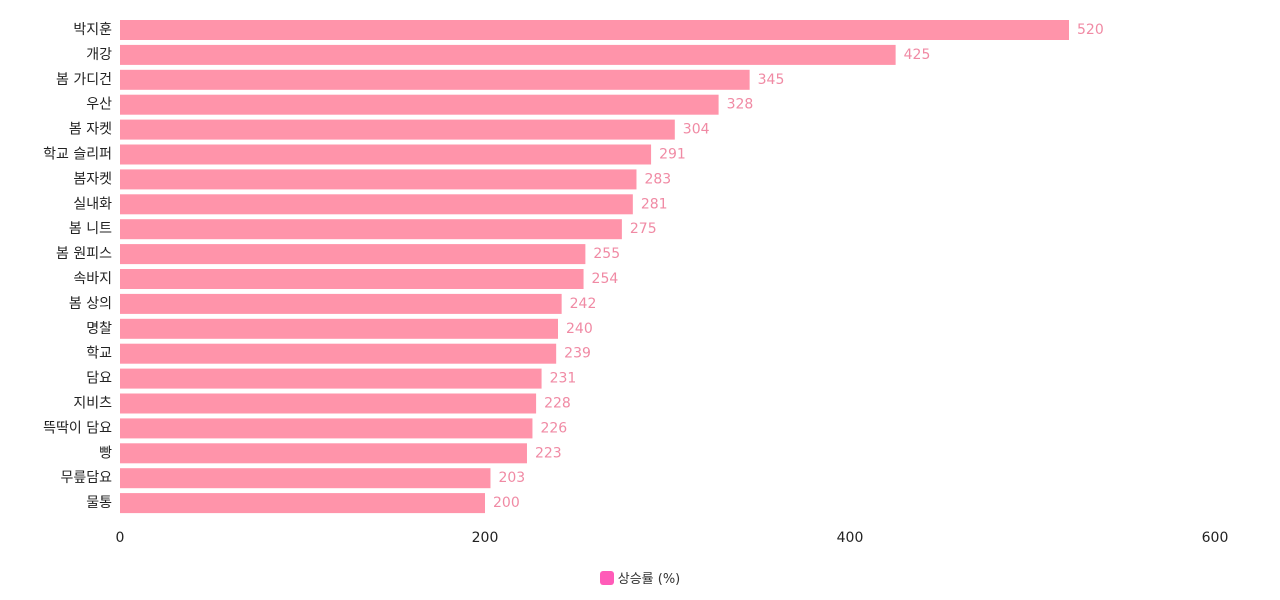 Image resolution: width=1280 pixels, height=600 pixels. What do you see at coordinates (77, 155) in the screenshot?
I see `category-label: 학교 슬리퍼` at bounding box center [77, 155].